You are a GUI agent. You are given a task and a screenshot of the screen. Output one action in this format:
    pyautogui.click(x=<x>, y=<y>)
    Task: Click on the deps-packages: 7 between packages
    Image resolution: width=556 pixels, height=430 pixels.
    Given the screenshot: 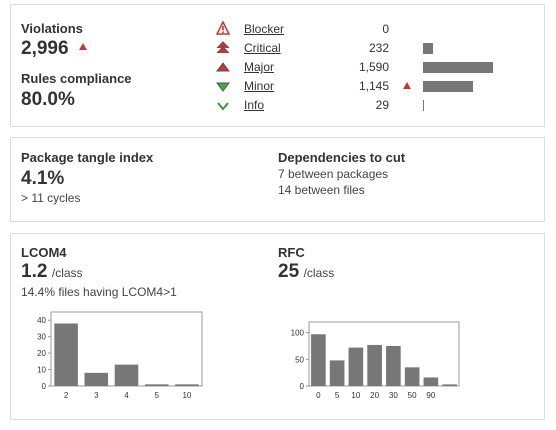 What is the action you would take?
    pyautogui.click(x=333, y=174)
    